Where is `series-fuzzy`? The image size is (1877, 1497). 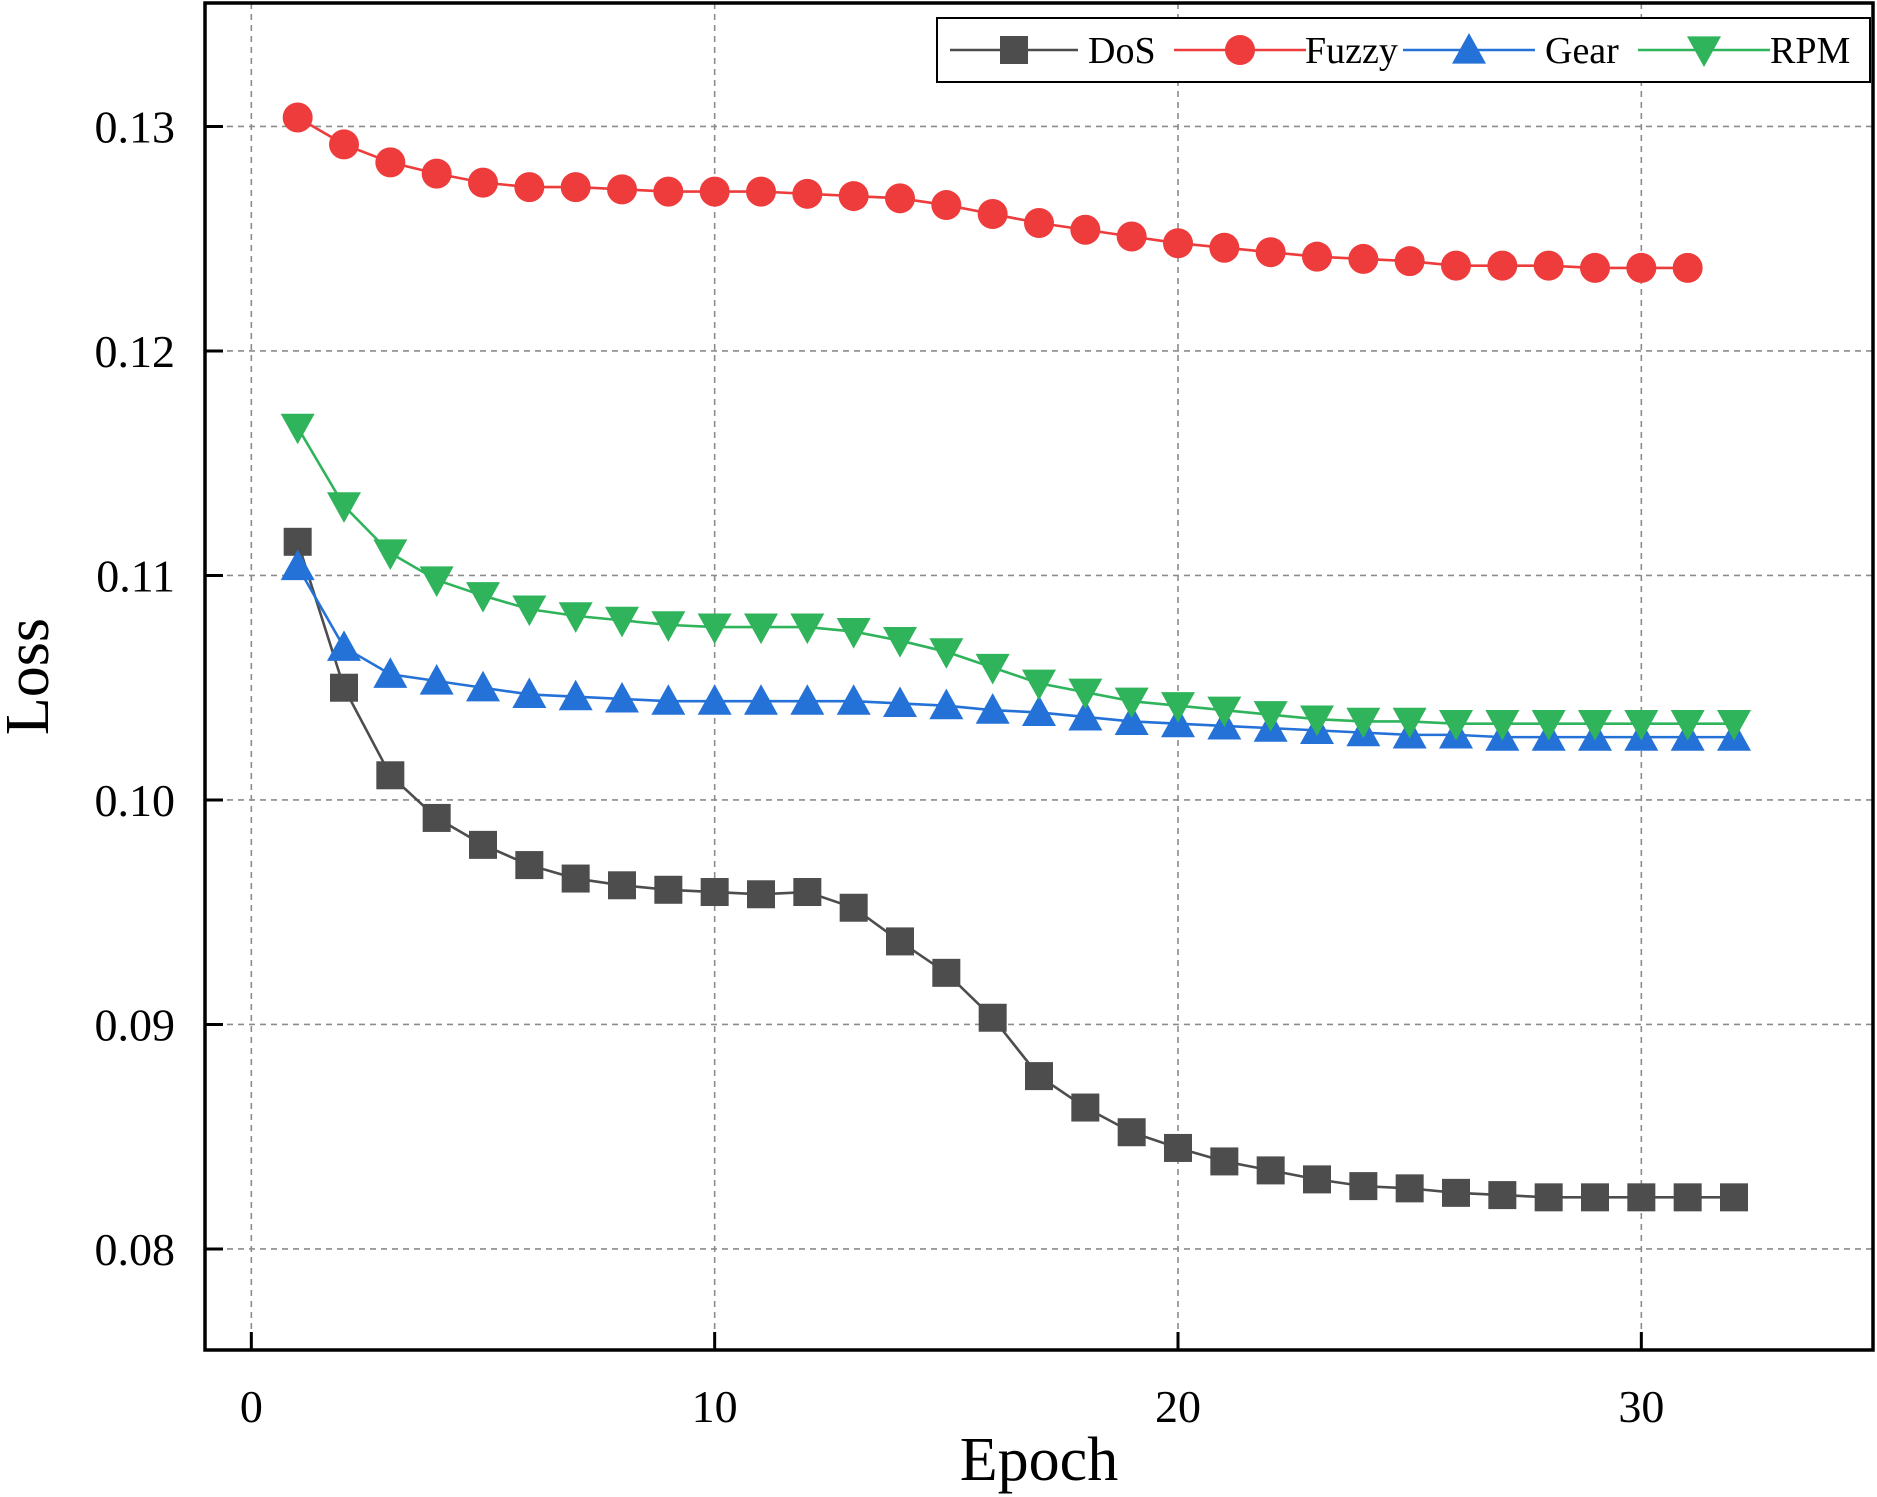 series-fuzzy is located at coordinates (992, 192).